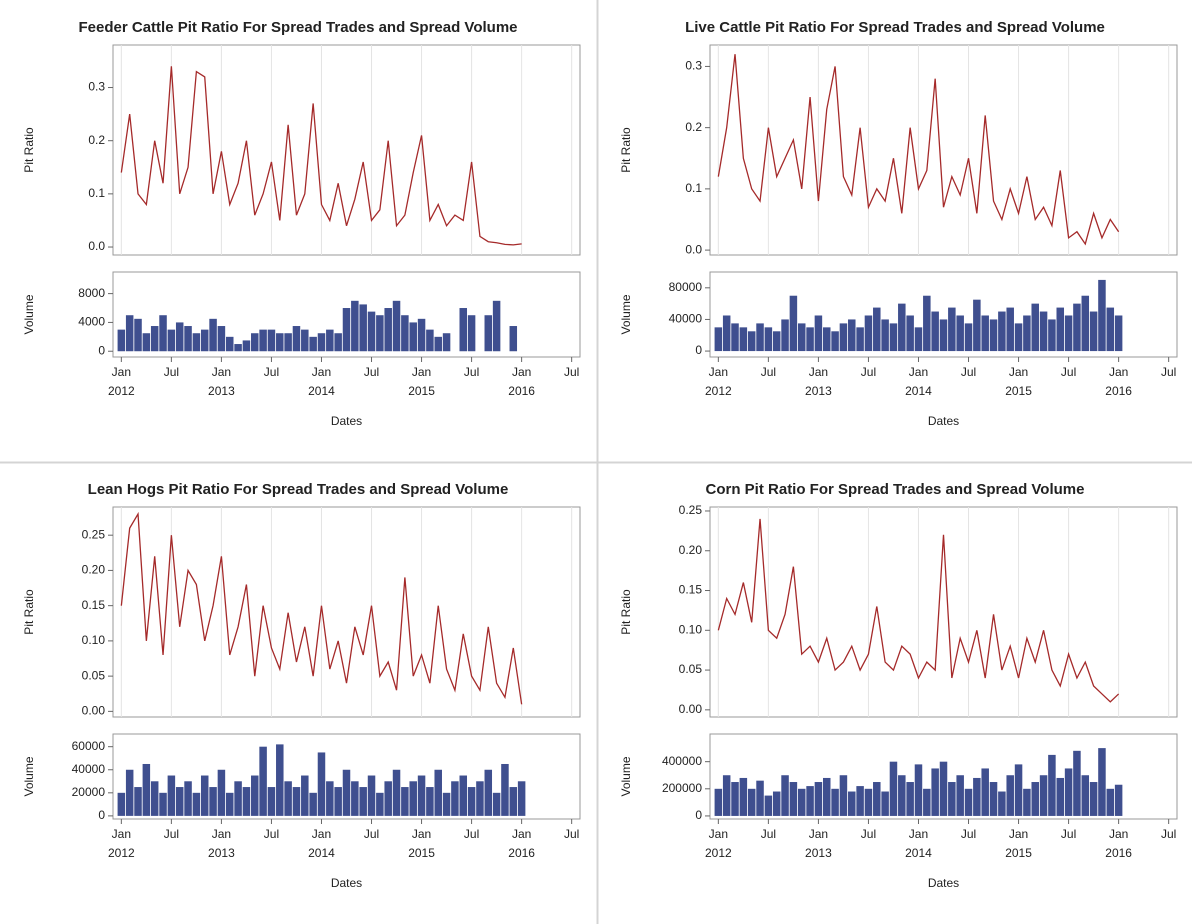  I want to click on y-tick-label: 0.10, so click(691, 629).